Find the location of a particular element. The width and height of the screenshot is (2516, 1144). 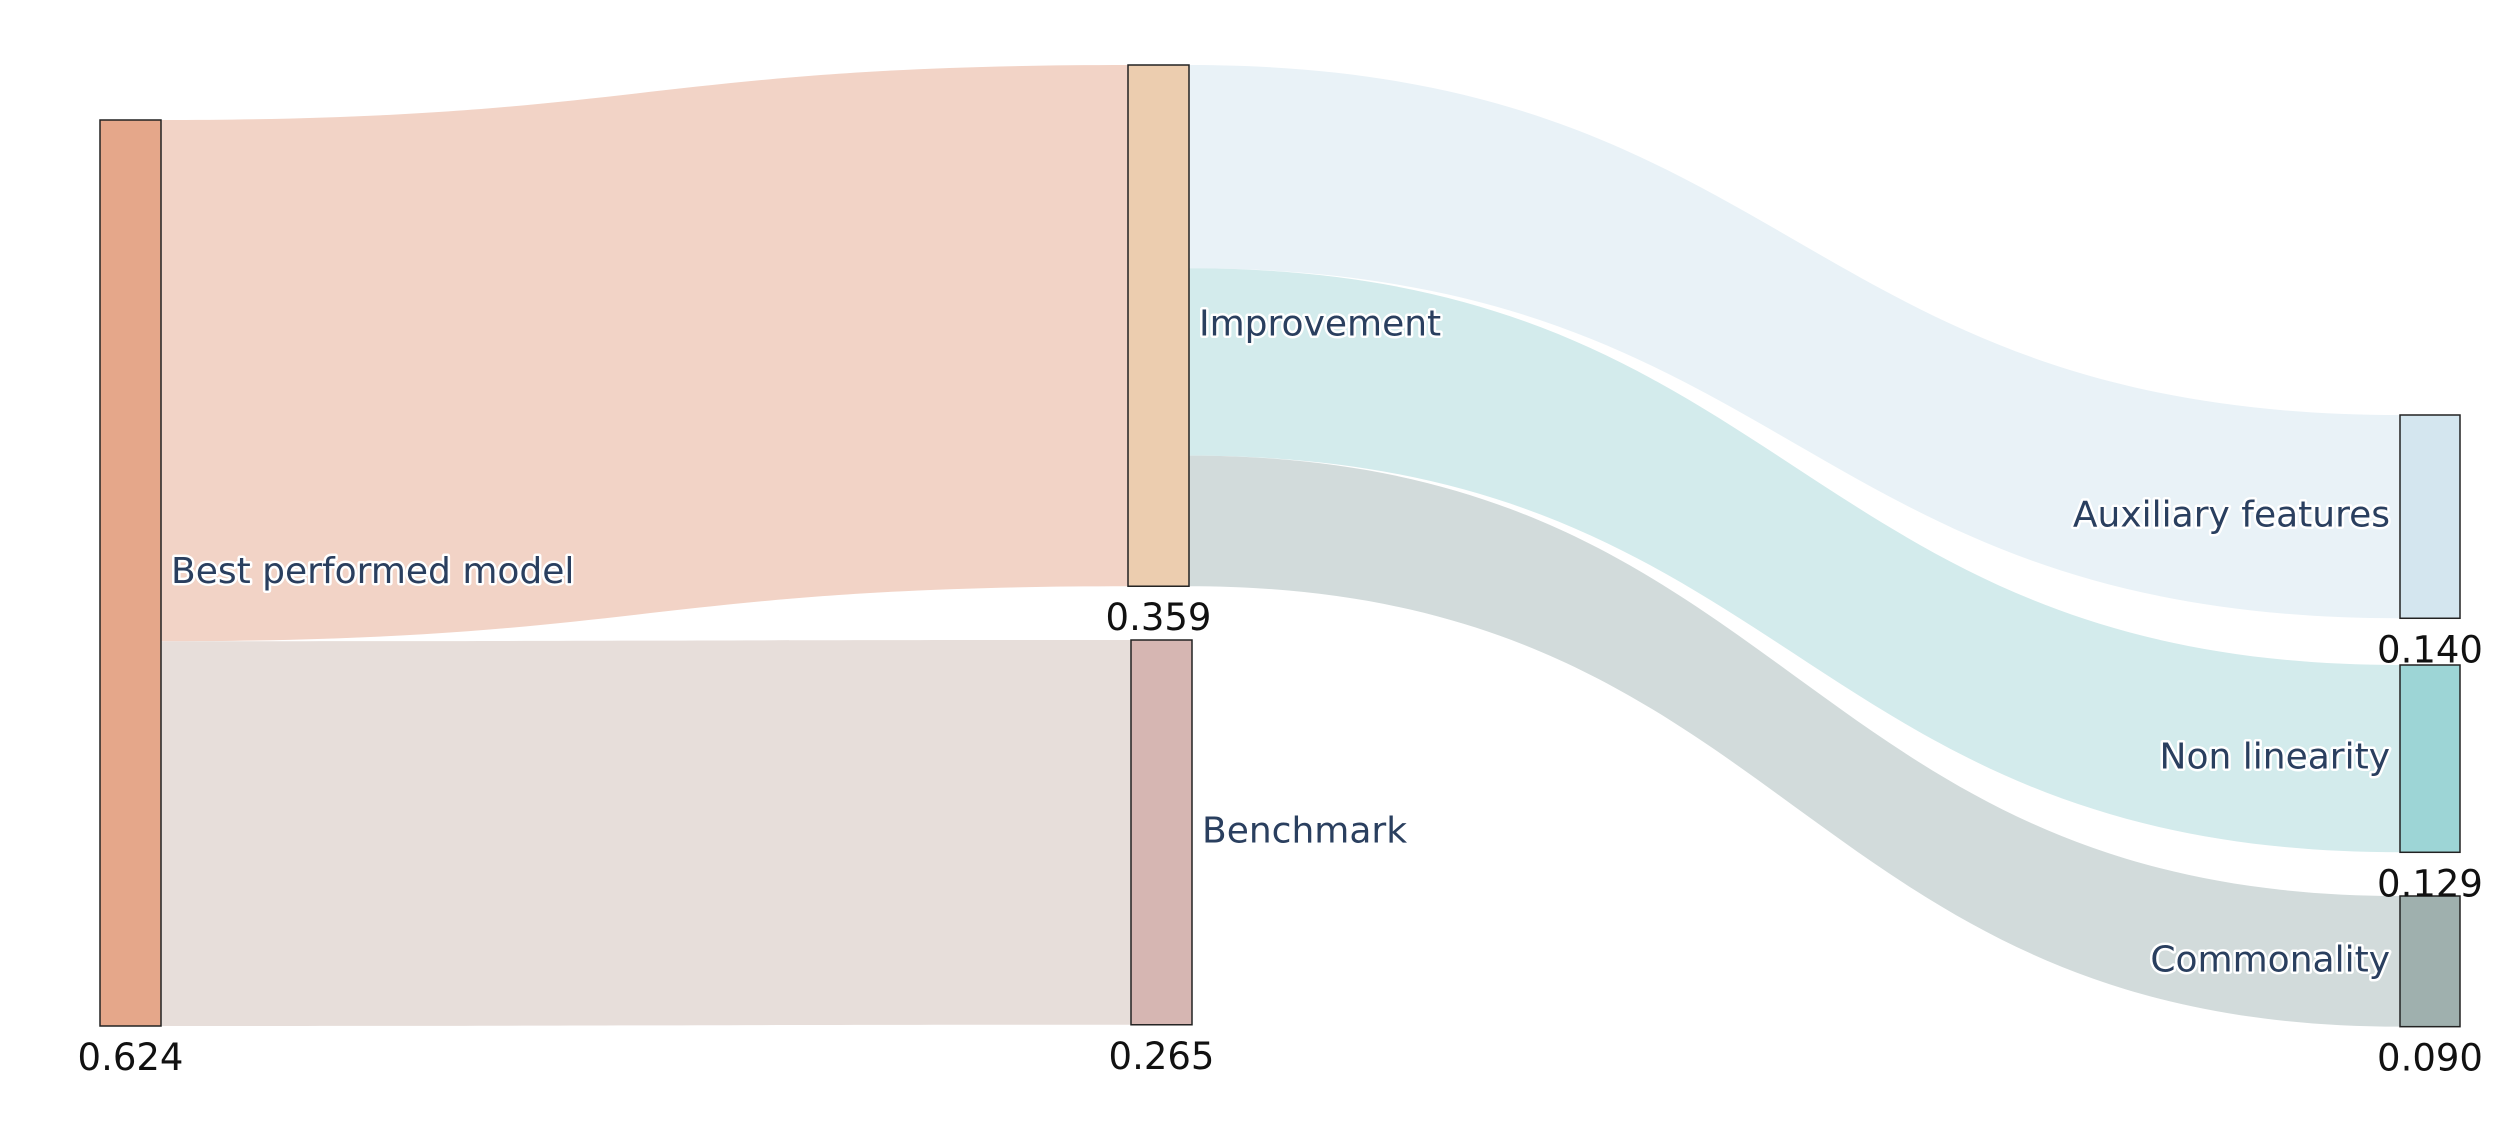

node-common is located at coordinates (2430, 961).